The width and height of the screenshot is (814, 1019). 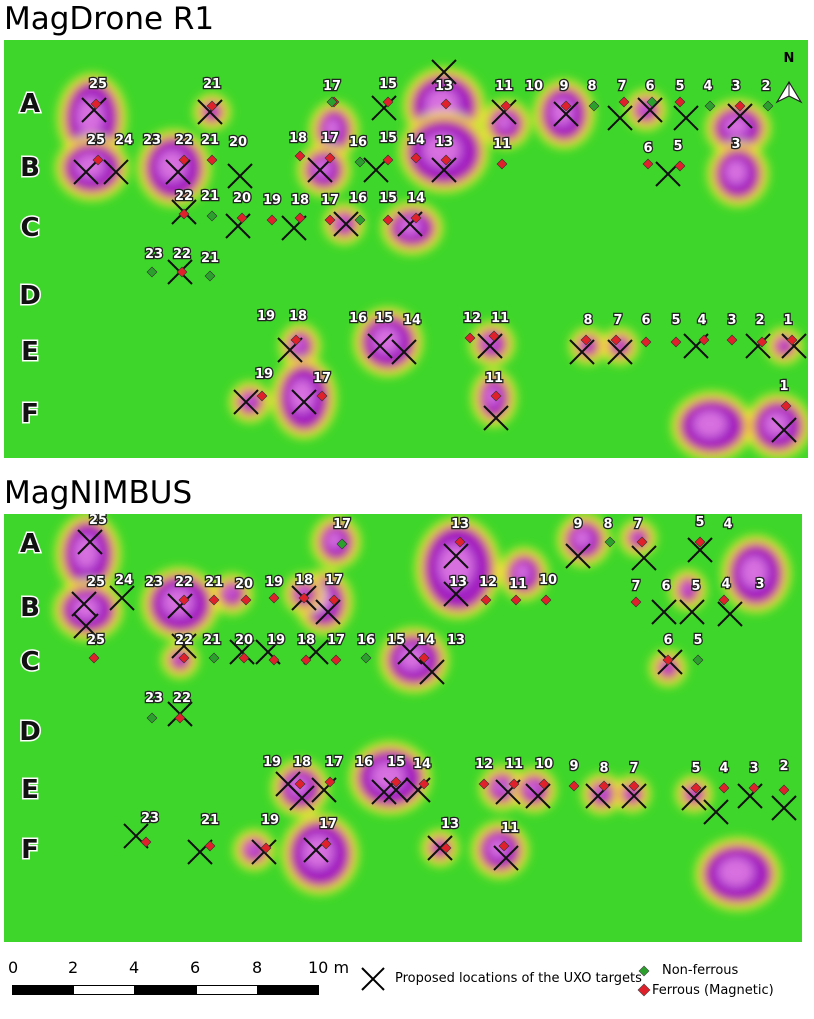 What do you see at coordinates (13, 967) in the screenshot?
I see `scale-tick: 0` at bounding box center [13, 967].